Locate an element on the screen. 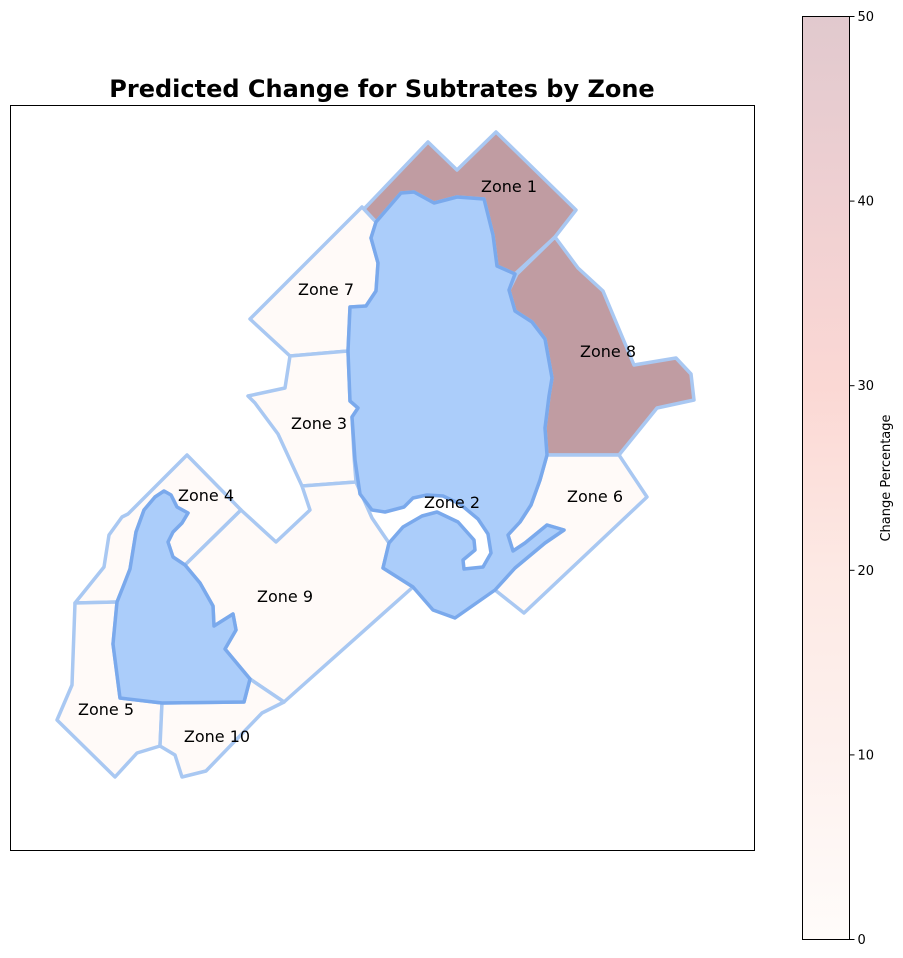  zone-label: Zone 8 is located at coordinates (608, 351).